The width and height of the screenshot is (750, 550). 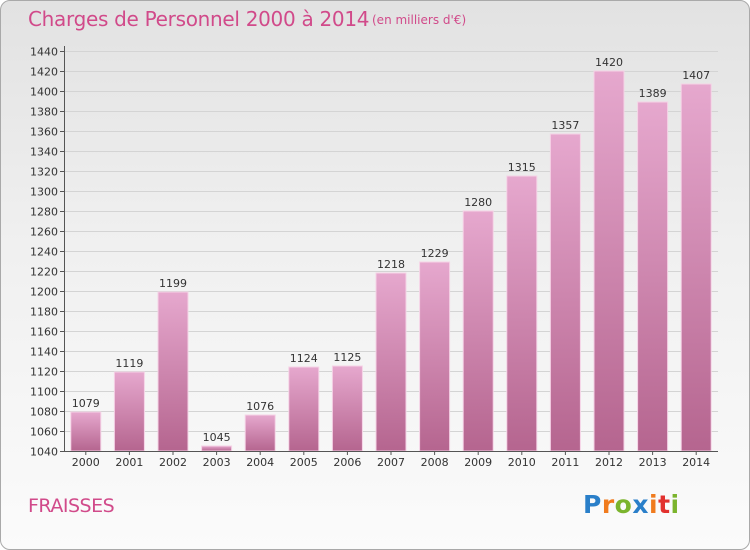 I want to click on data-label: 1229, so click(x=435, y=253).